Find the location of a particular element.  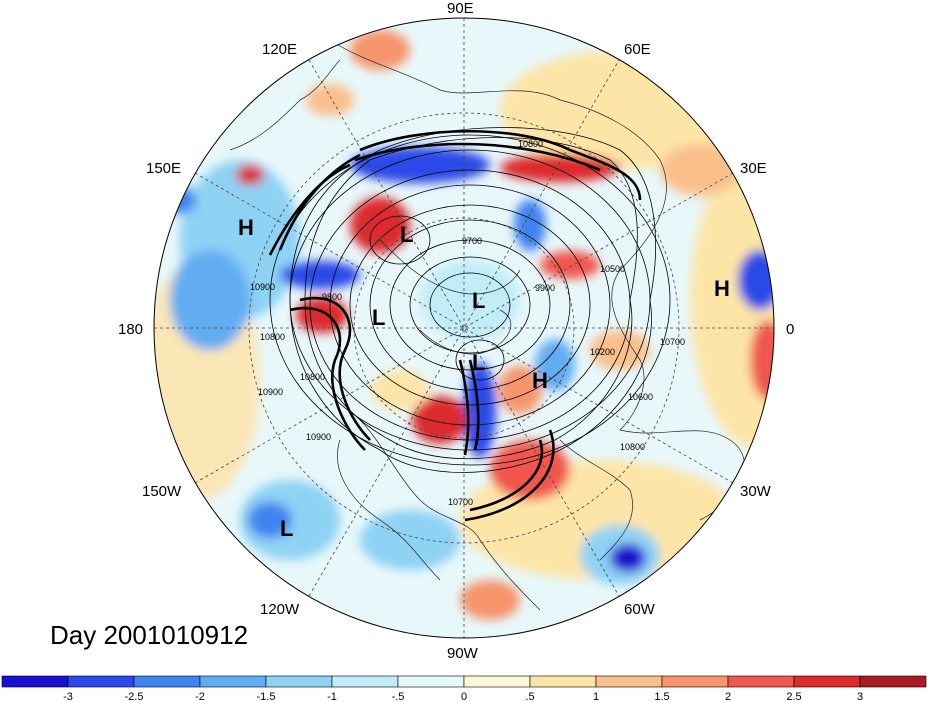

contour-label: 9800 is located at coordinates (332, 297).